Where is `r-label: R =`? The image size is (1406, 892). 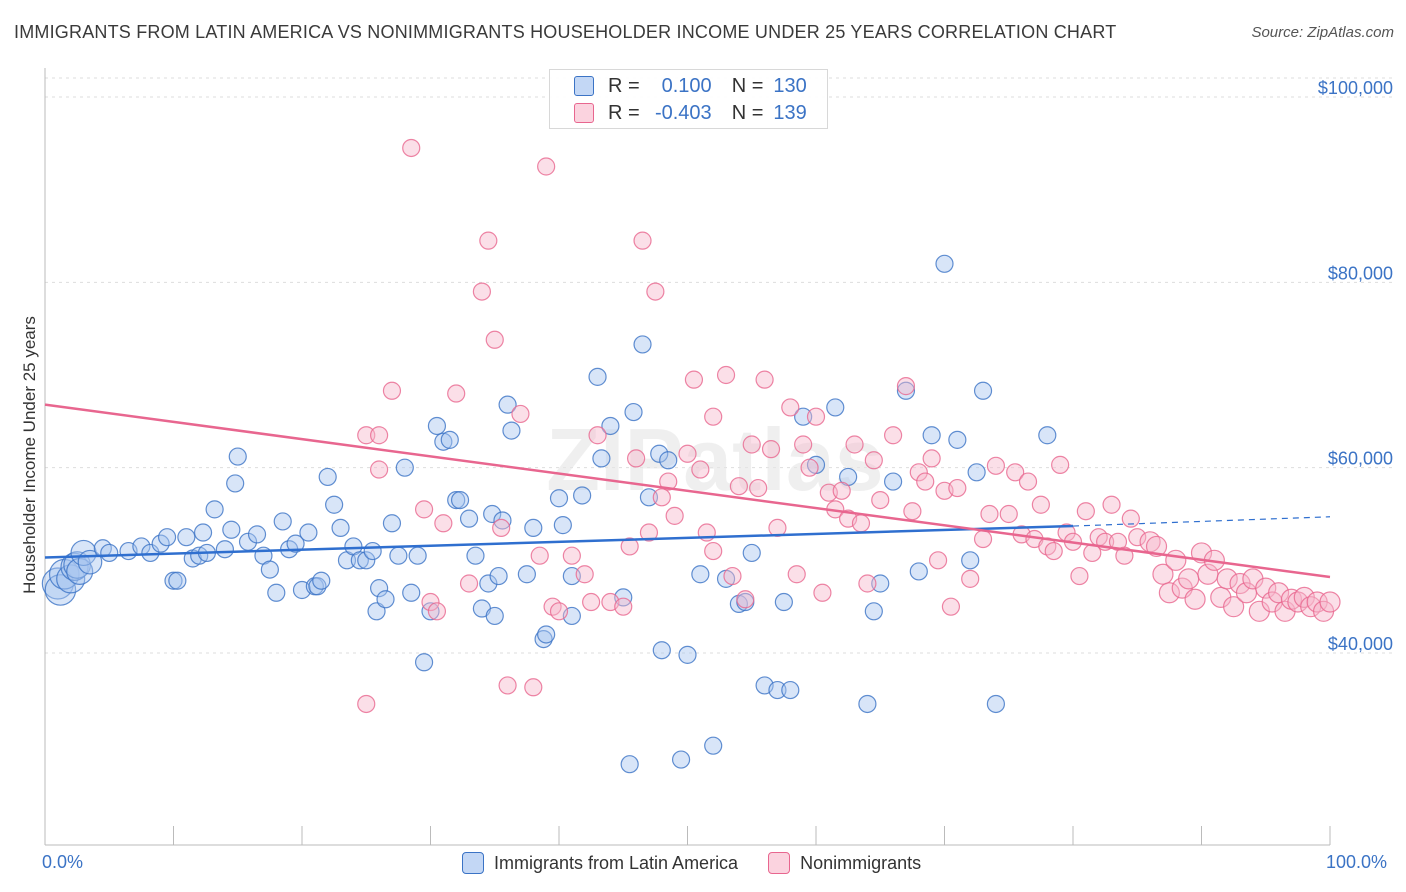 r-label: R = is located at coordinates (624, 85).